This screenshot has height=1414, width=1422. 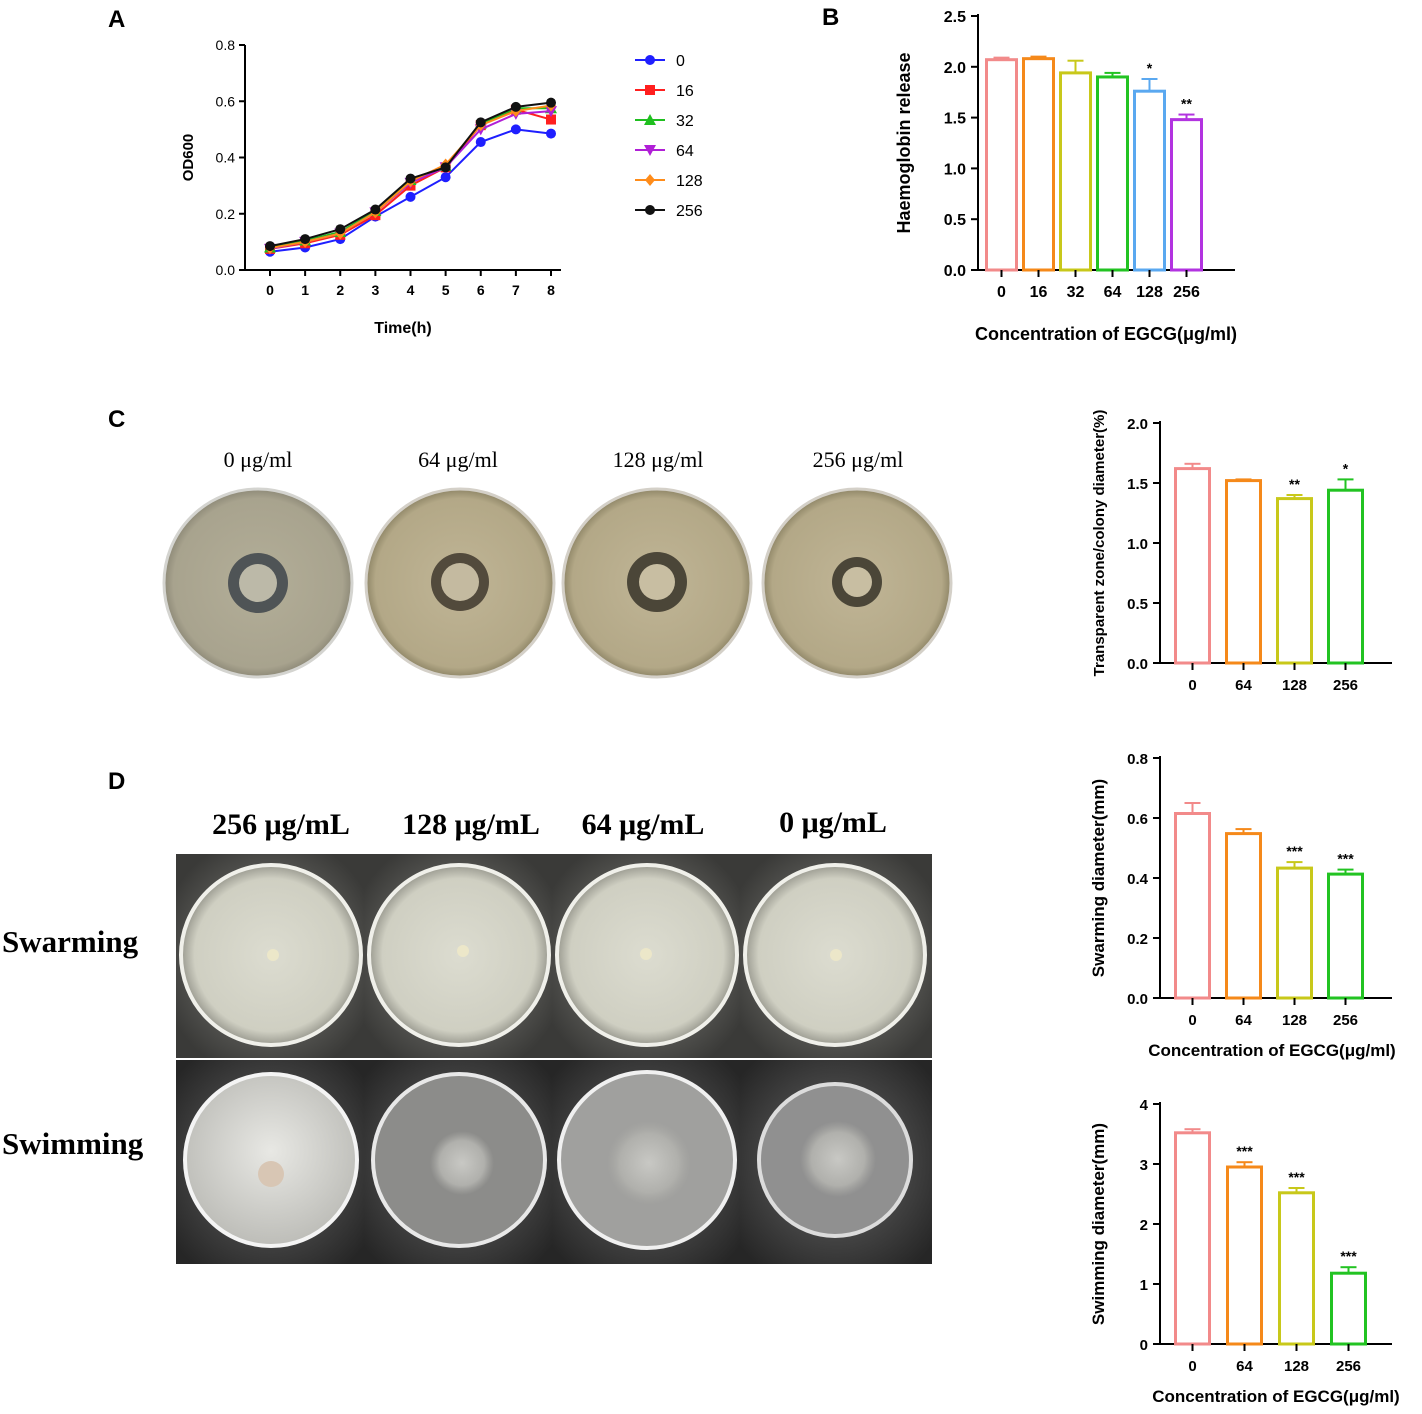 I want to click on y-tick-label: 0.2, so click(x=1137, y=939).